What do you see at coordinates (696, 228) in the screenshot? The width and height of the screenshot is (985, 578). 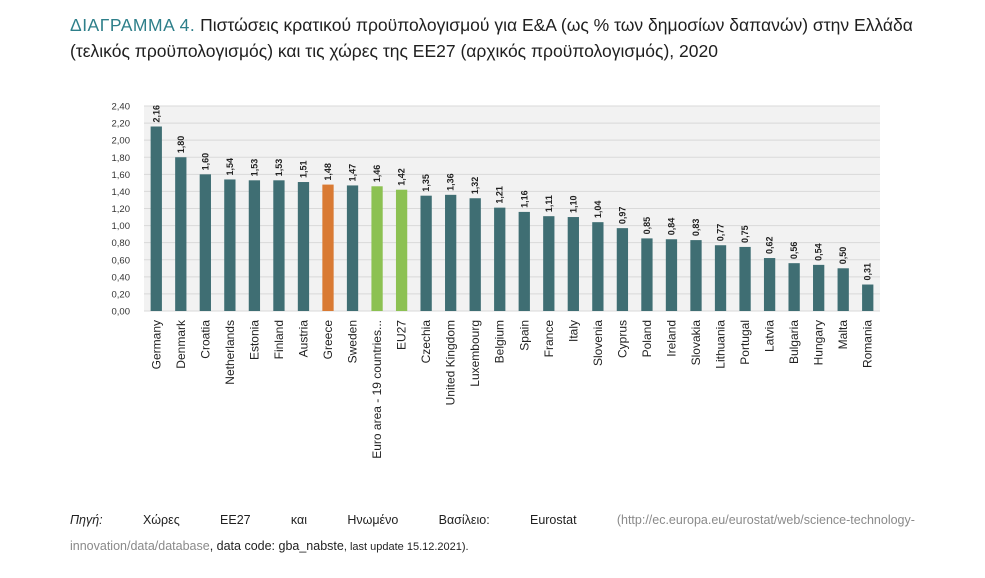 I see `value-label: 0,83` at bounding box center [696, 228].